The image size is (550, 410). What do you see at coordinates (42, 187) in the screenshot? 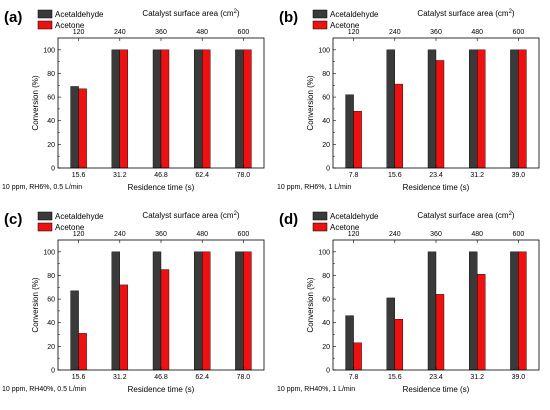
I see `condition-label: 10 ppm, RH6%, 0.5 L/min` at bounding box center [42, 187].